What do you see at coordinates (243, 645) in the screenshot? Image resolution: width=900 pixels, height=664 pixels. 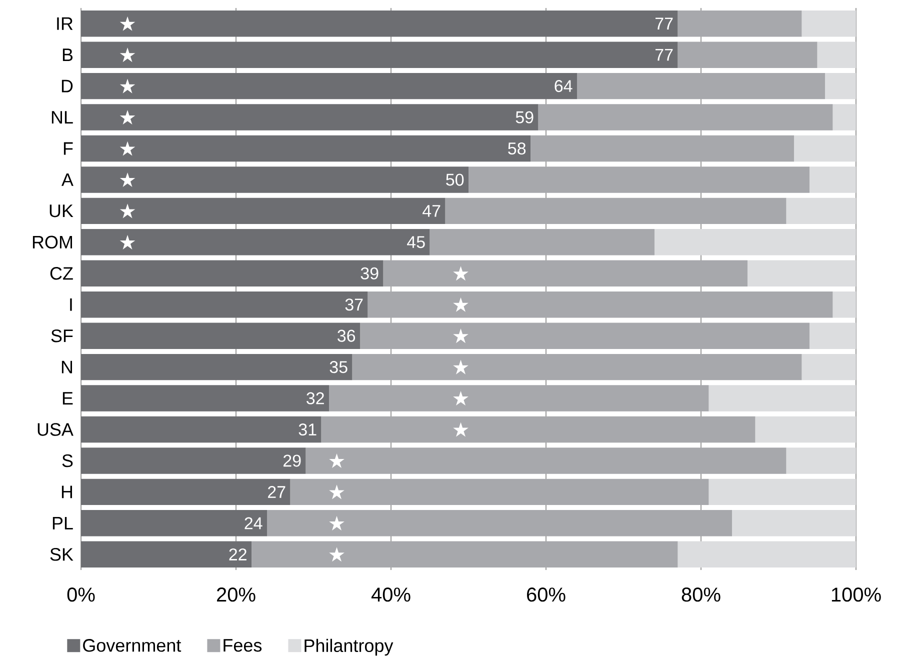 I see `legend-label: Fees` at bounding box center [243, 645].